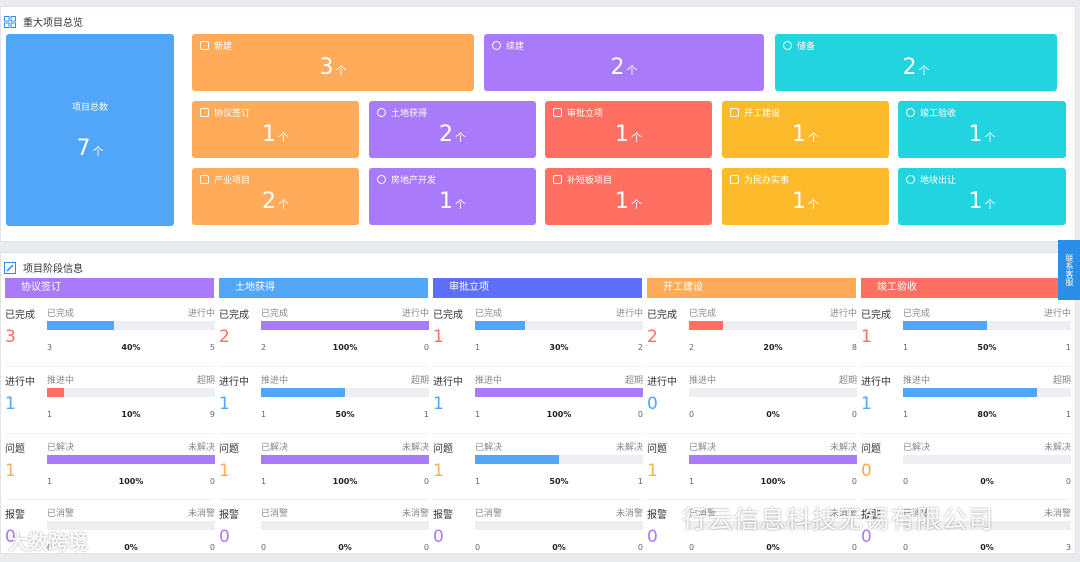  Describe the element at coordinates (805, 129) in the screenshot. I see `overview-card: 开工建设 1 个` at that location.